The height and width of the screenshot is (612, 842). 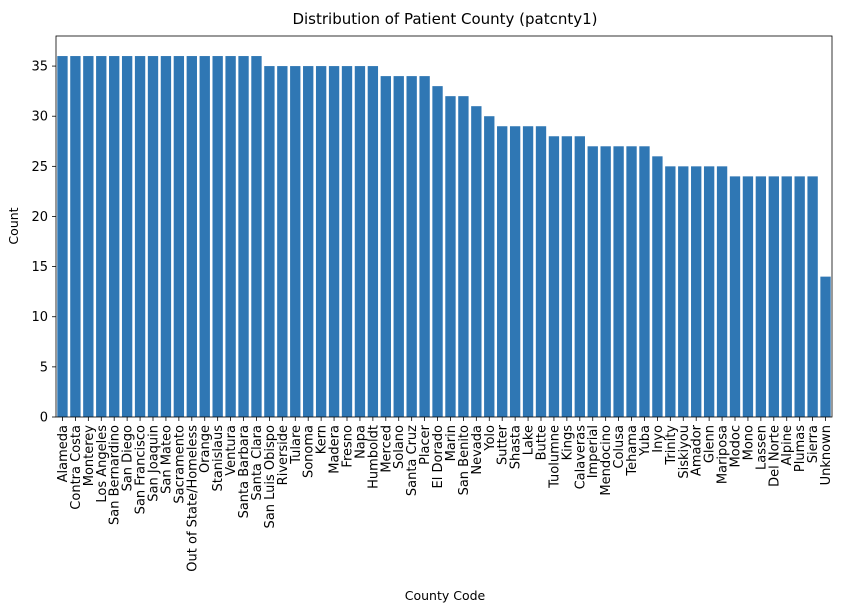 What do you see at coordinates (321, 241) in the screenshot?
I see `bar-kern` at bounding box center [321, 241].